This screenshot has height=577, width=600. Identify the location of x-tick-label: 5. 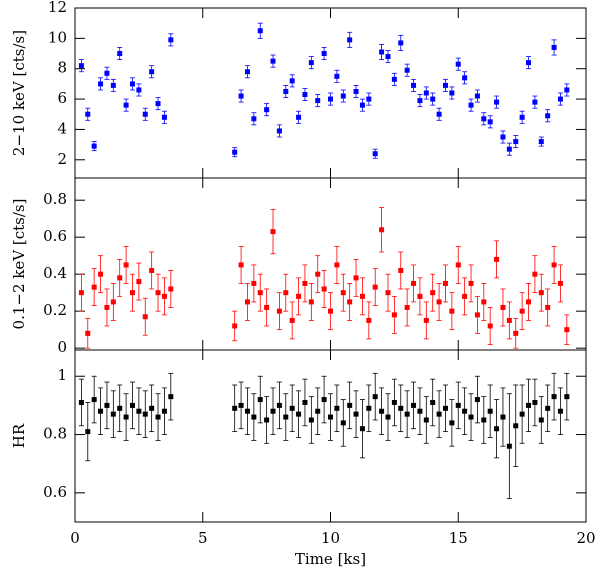
(203, 538).